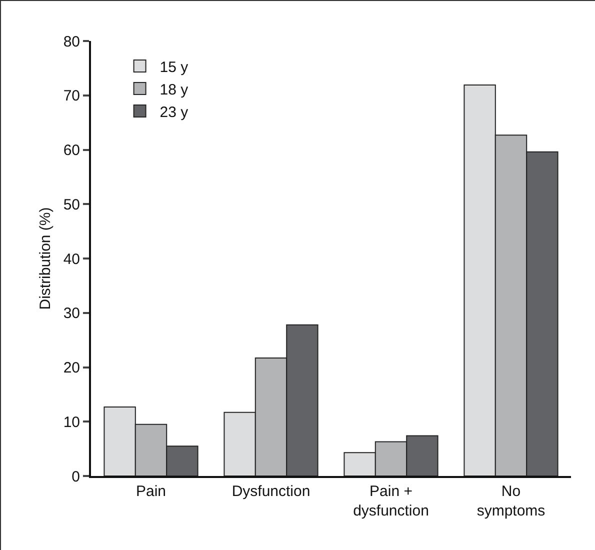  I want to click on x-tick-label: Pain, so click(151, 491).